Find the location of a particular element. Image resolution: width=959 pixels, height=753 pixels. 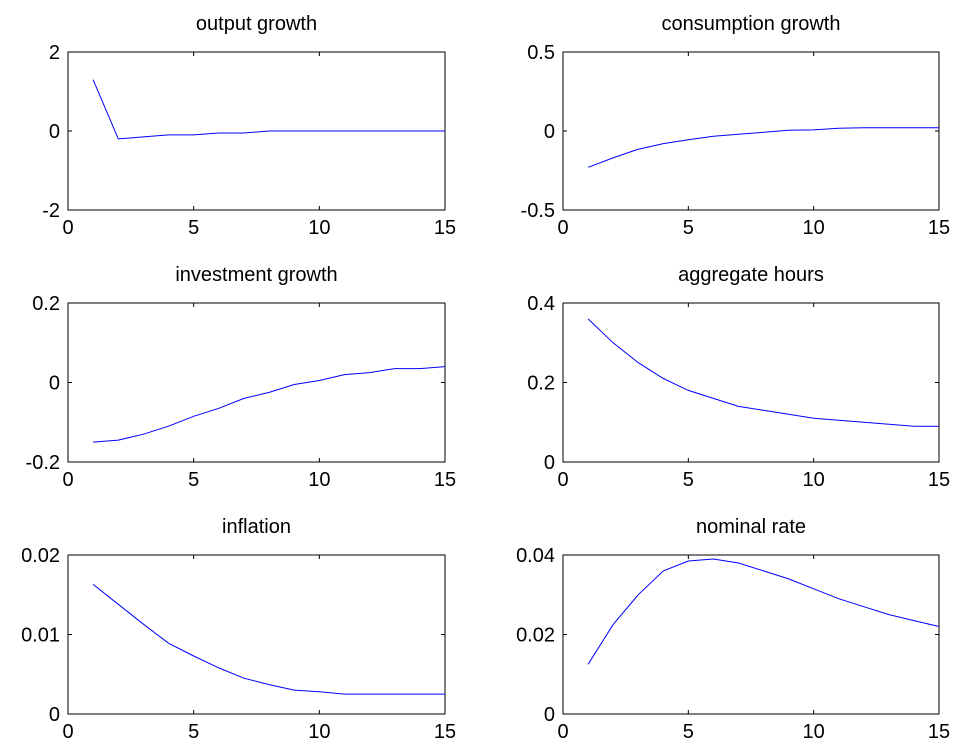

y-tick-label: 0.01 is located at coordinates (40, 636).